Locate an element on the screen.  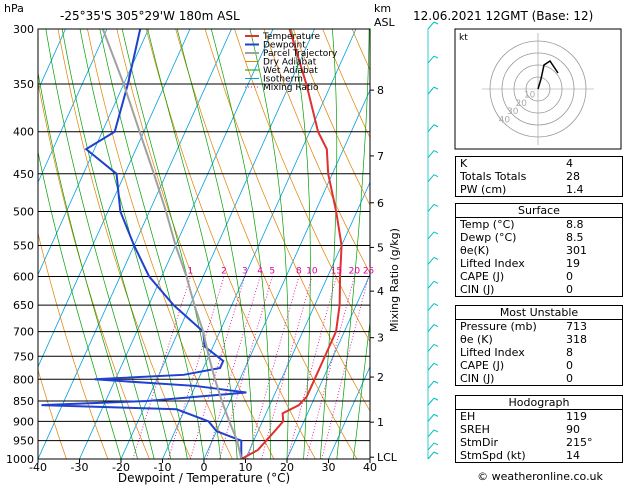
pressure-tick-label: 750 is located at coordinates (23, 356).